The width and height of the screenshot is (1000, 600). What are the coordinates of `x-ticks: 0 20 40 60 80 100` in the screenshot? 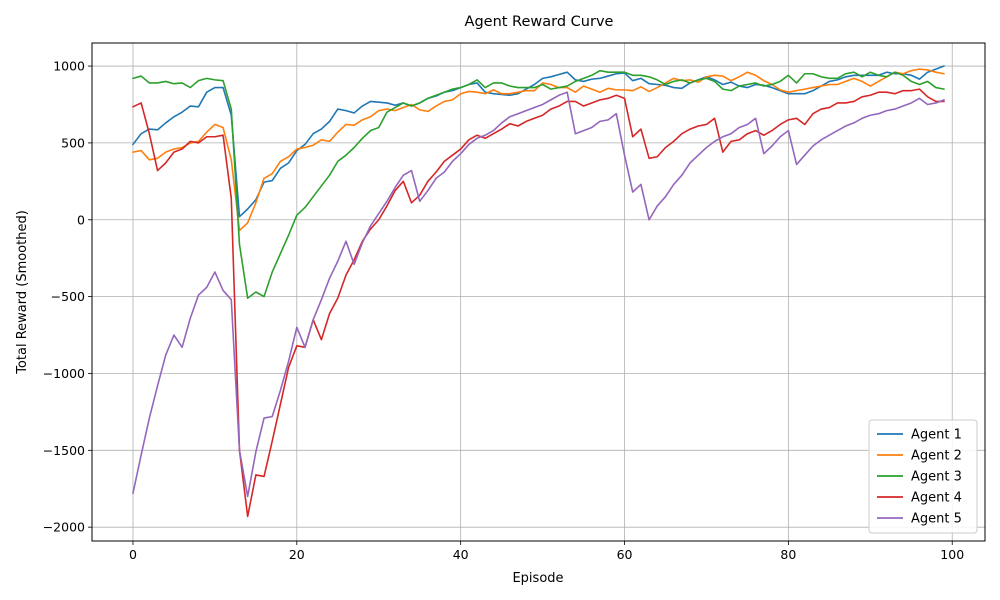 It's located at (546, 551).